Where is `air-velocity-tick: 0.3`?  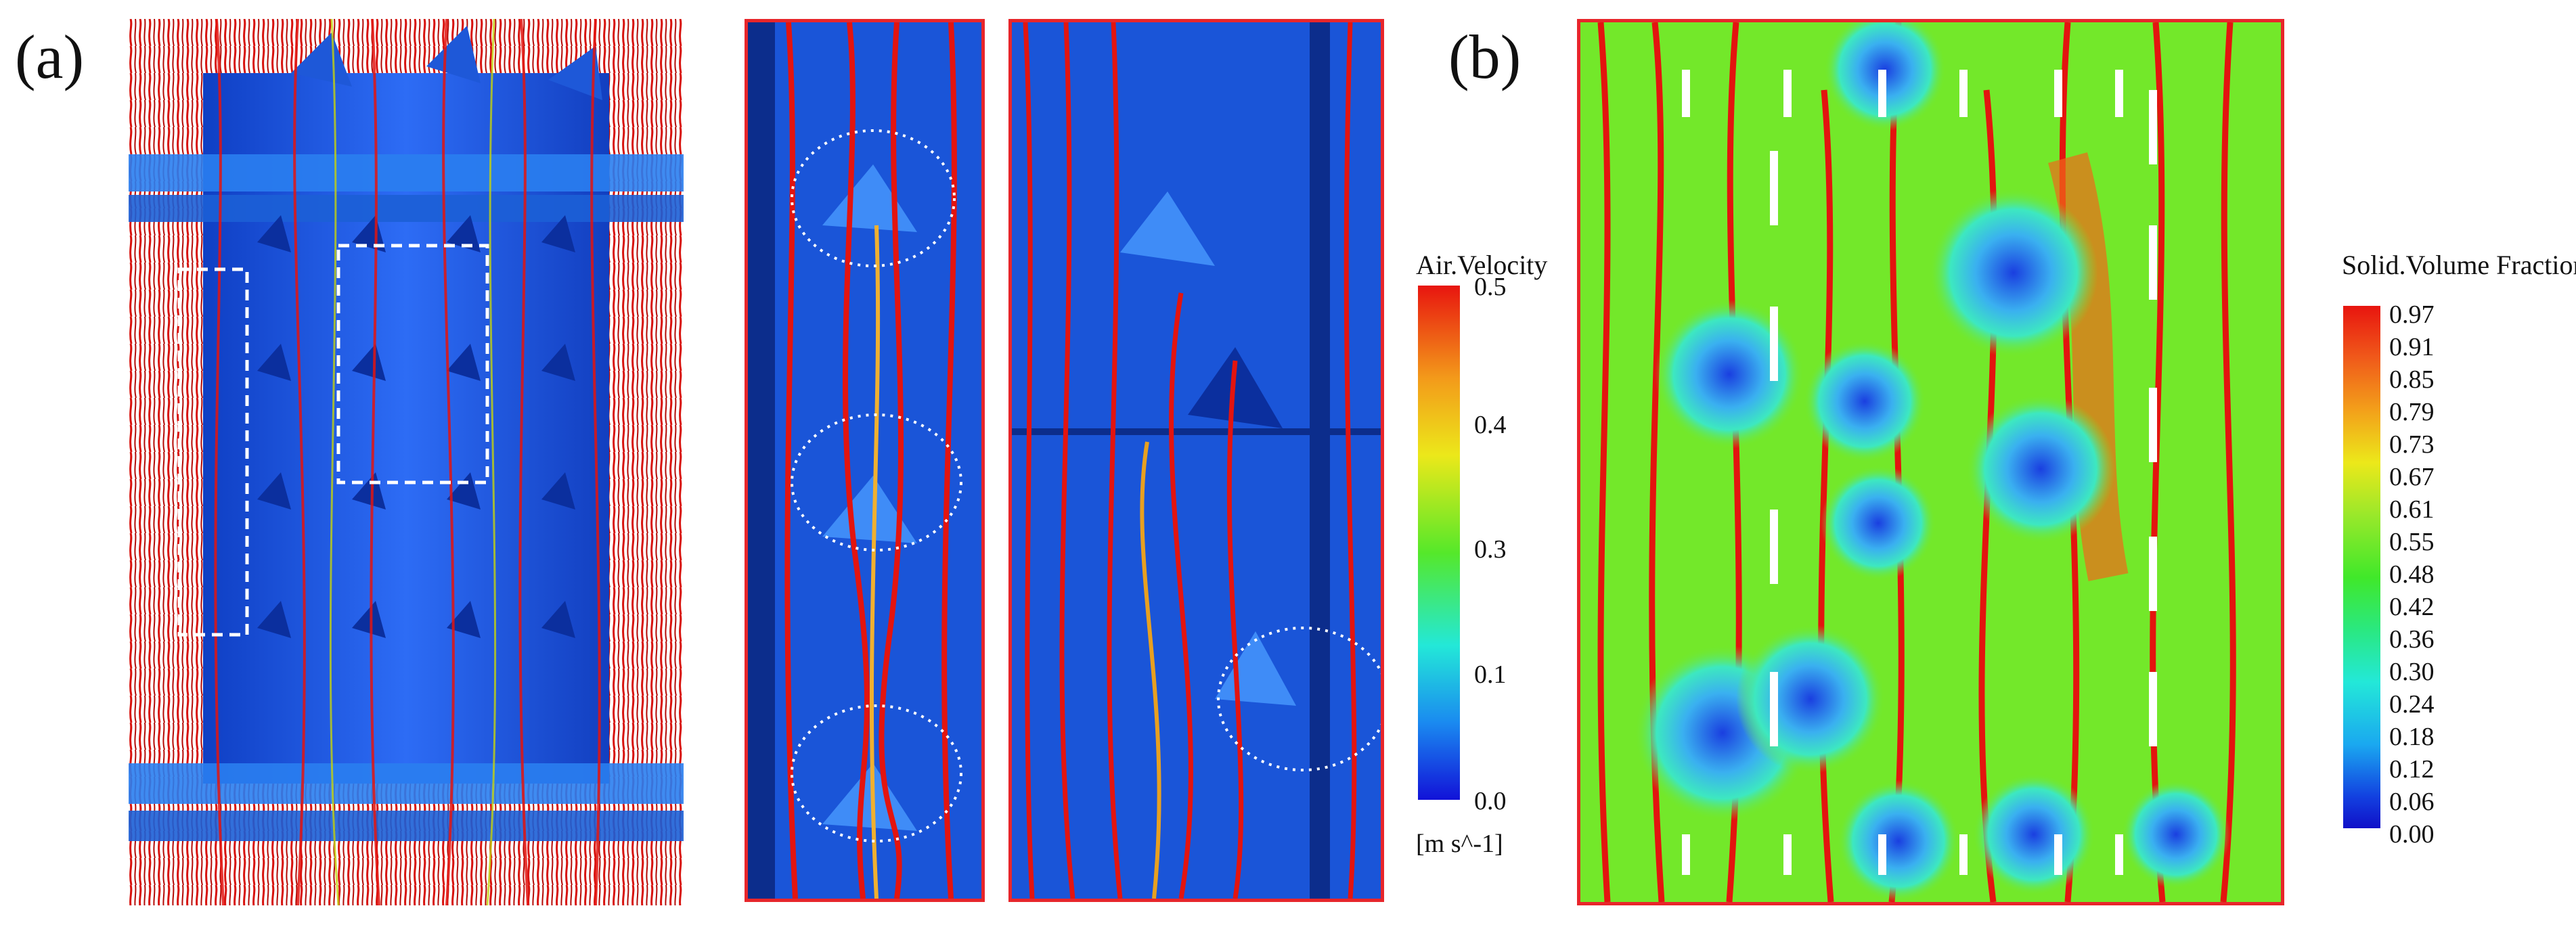 air-velocity-tick: 0.3 is located at coordinates (1491, 549).